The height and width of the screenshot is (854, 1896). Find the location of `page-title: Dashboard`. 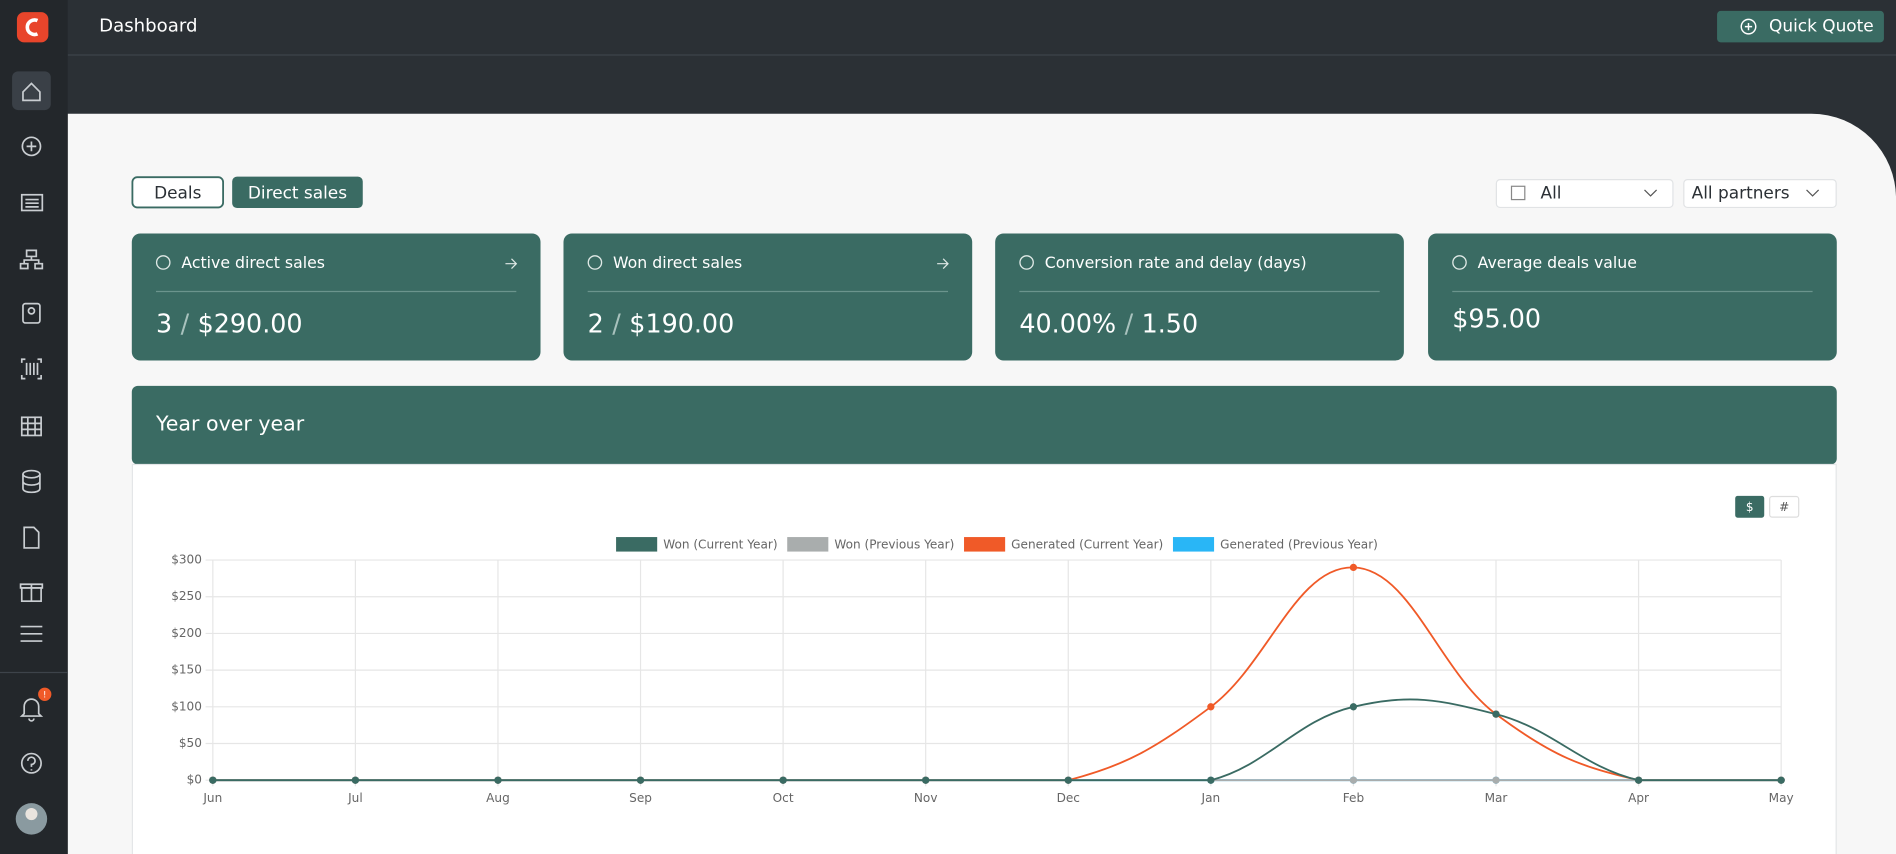

page-title: Dashboard is located at coordinates (148, 26).